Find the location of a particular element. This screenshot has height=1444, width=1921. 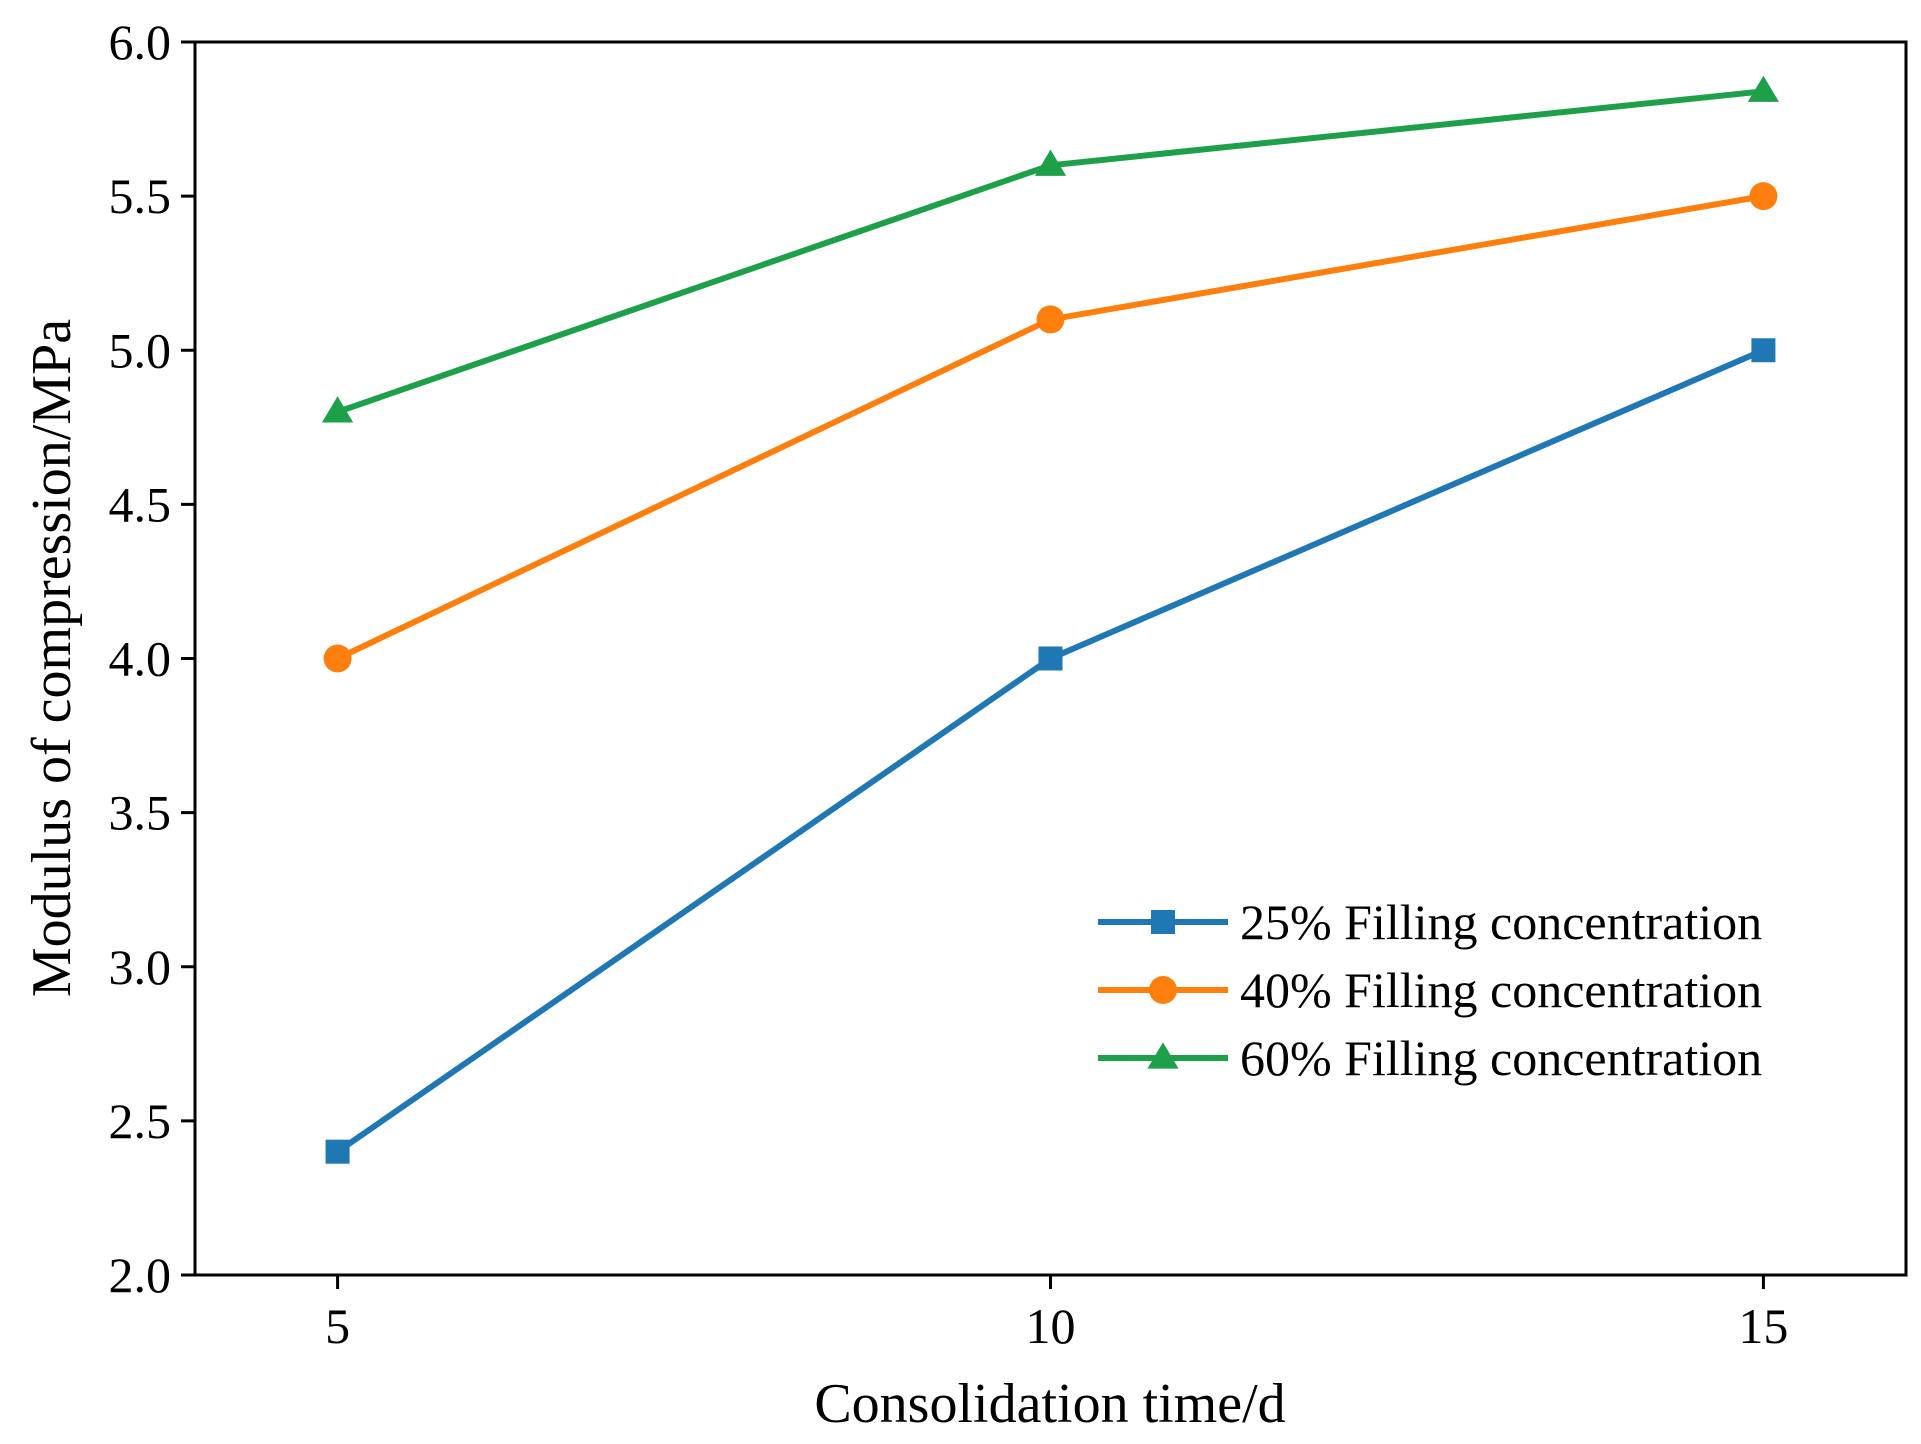

legend-label: 60% Filling concentration is located at coordinates (1501, 1058).